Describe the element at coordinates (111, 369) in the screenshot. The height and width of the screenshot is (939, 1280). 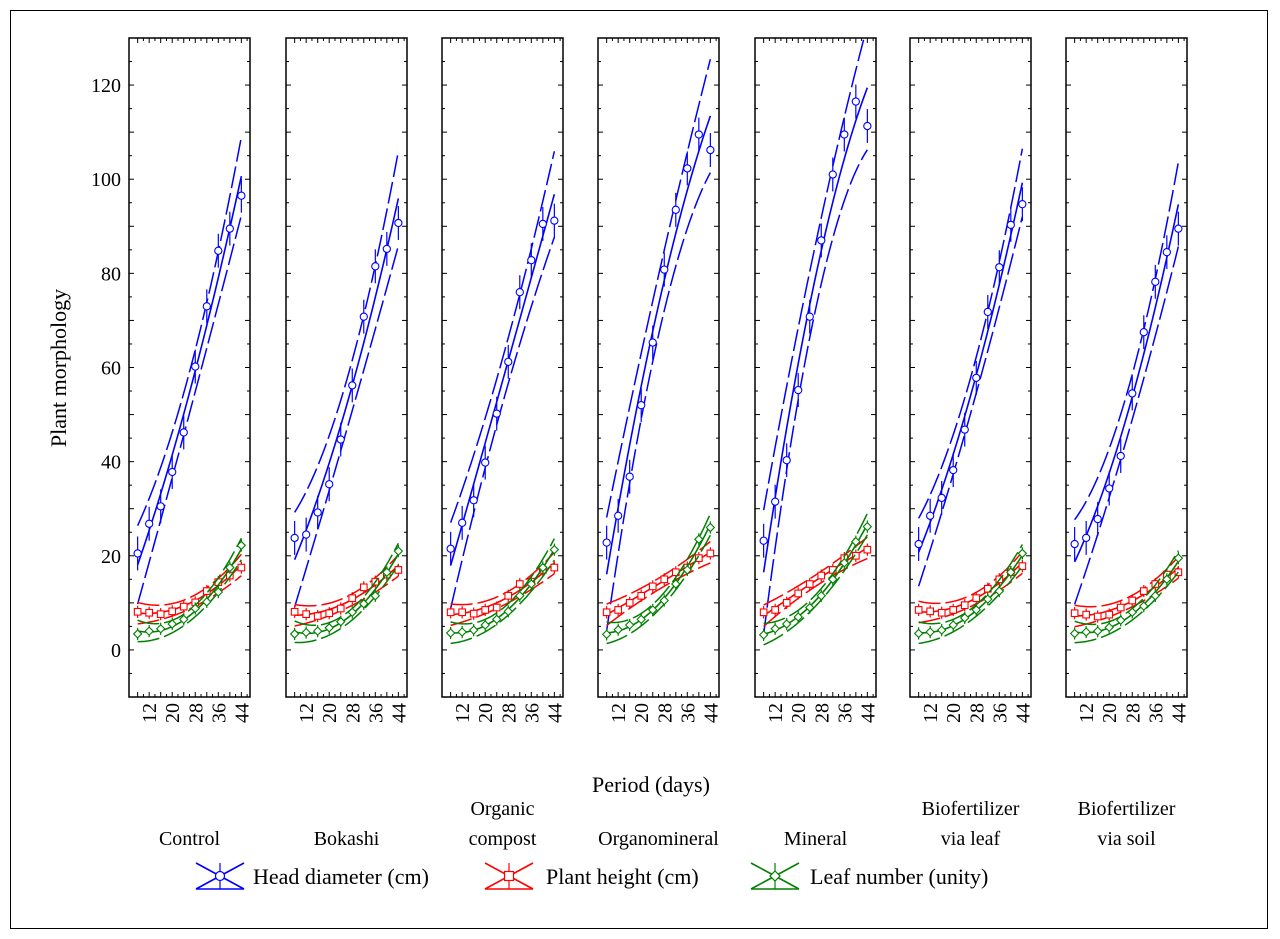
I see `y-tick-label: 60` at that location.